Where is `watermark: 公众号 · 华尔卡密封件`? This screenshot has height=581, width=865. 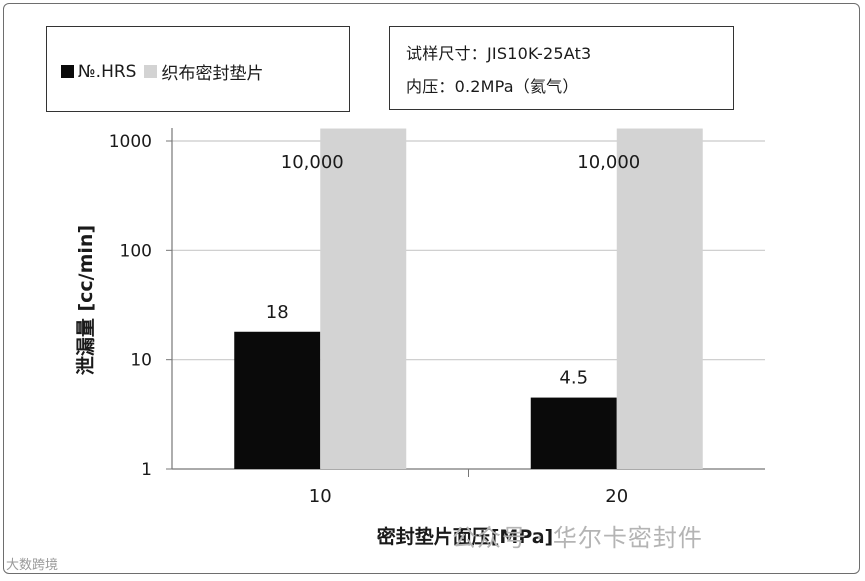 watermark: 公众号 · 华尔卡密封件 is located at coordinates (577, 538).